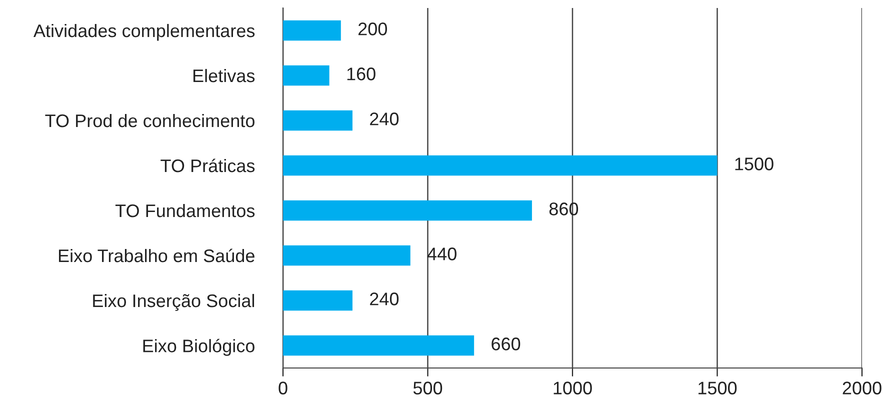 Image resolution: width=883 pixels, height=402 pixels. I want to click on x-tick-label: 0, so click(283, 388).